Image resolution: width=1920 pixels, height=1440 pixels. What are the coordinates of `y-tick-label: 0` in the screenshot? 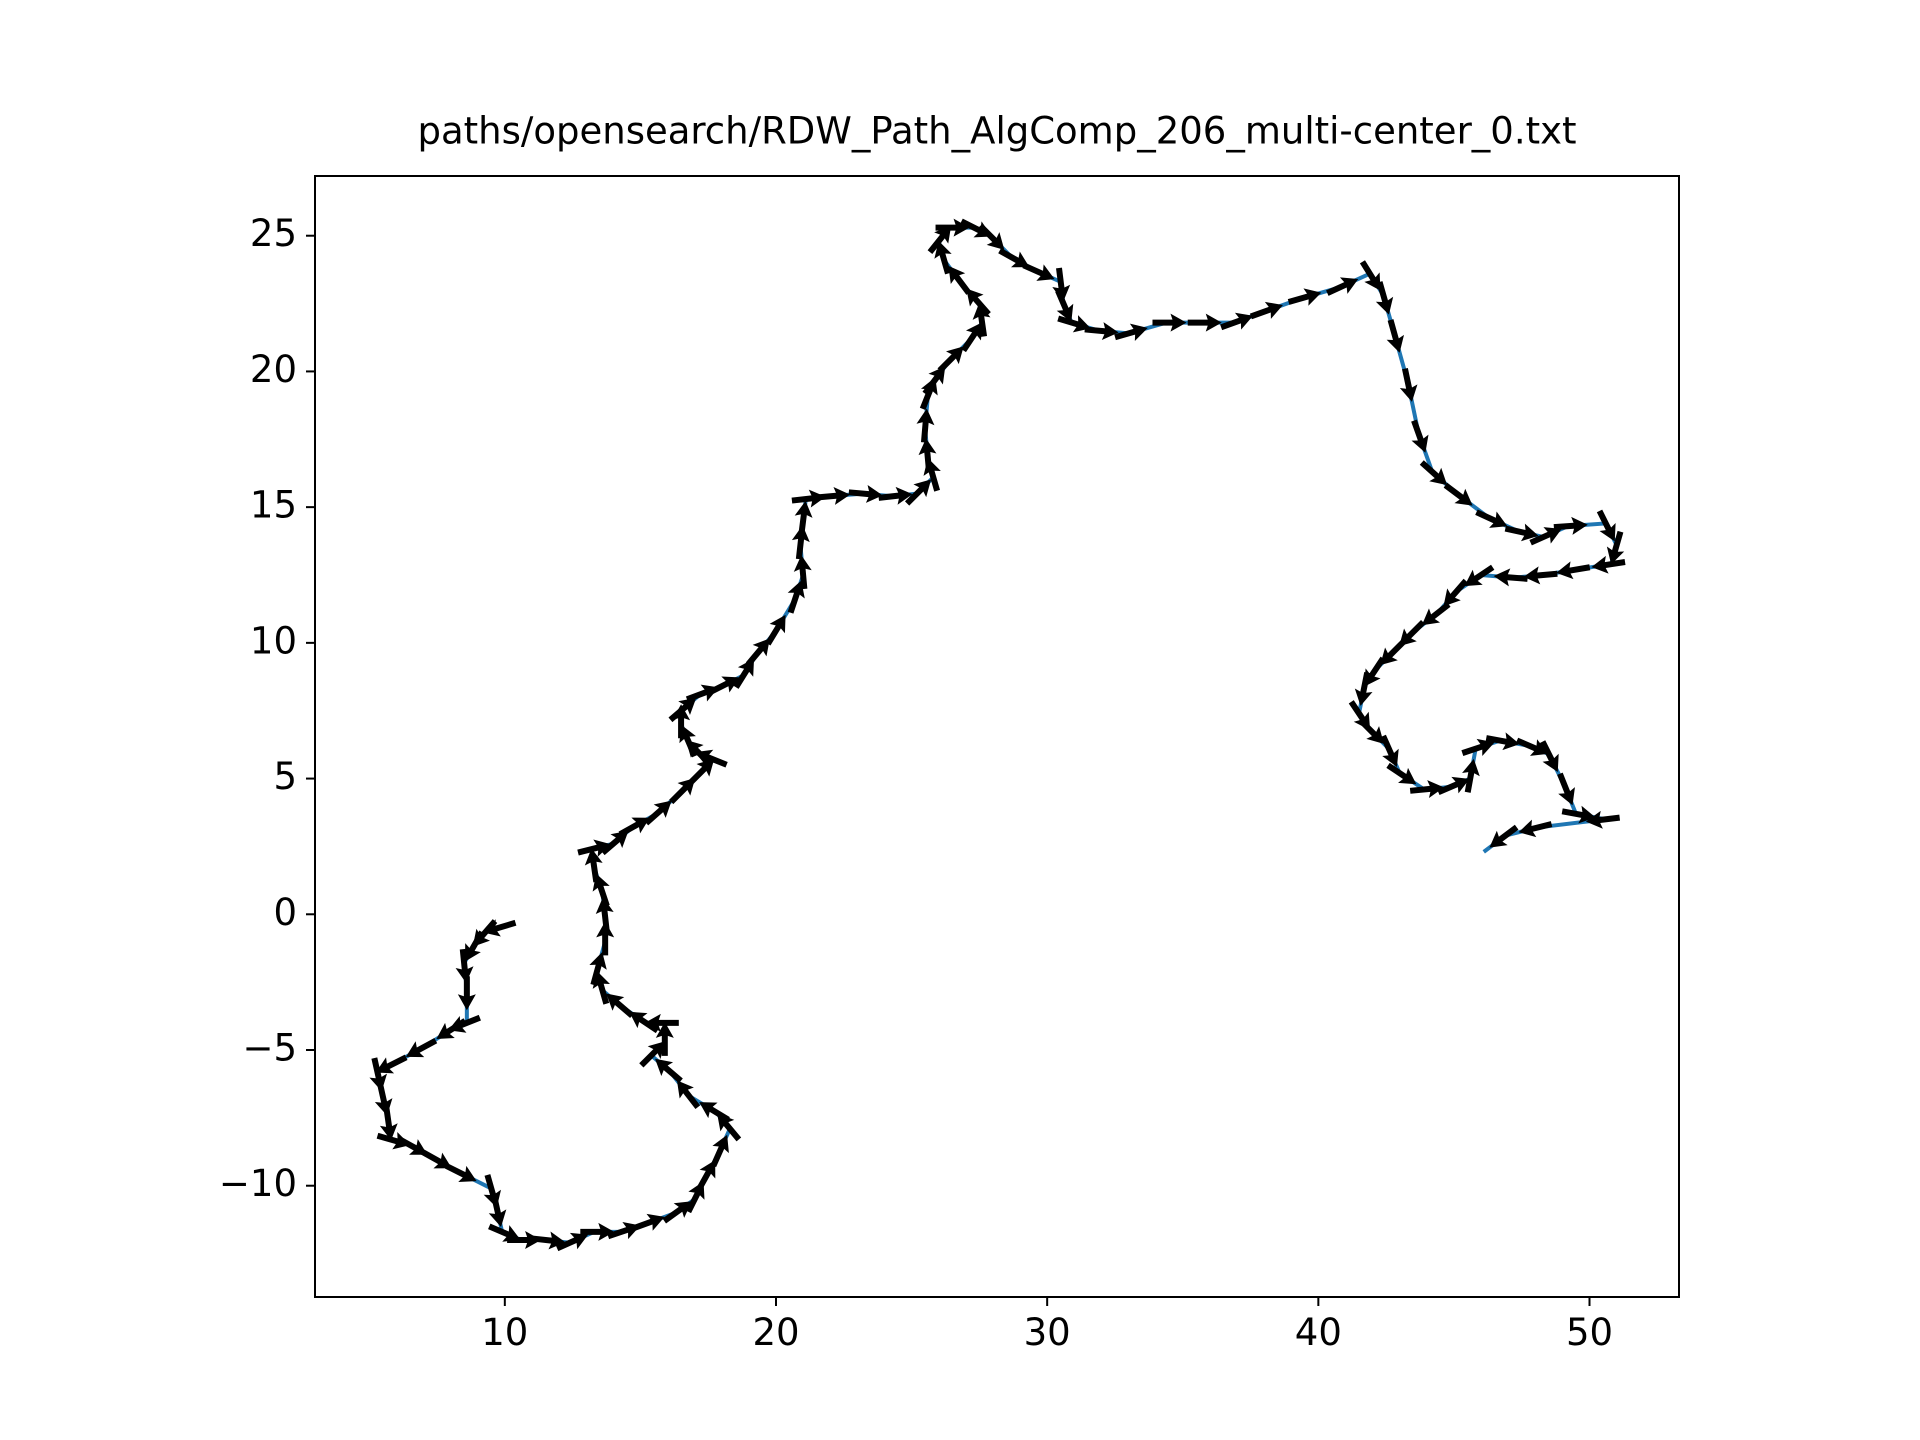 It's located at (285, 912).